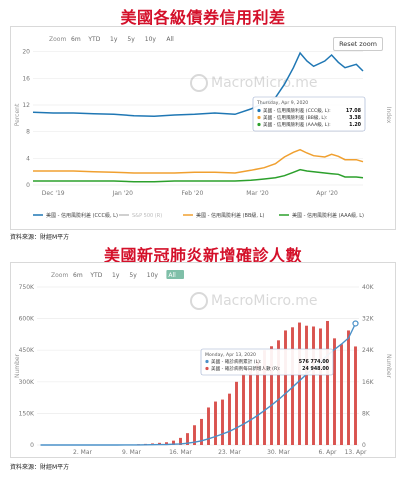 The height and width of the screenshot is (477, 406). Describe the element at coordinates (356, 452) in the screenshot. I see `x-tick-label: 13. Apr` at that location.